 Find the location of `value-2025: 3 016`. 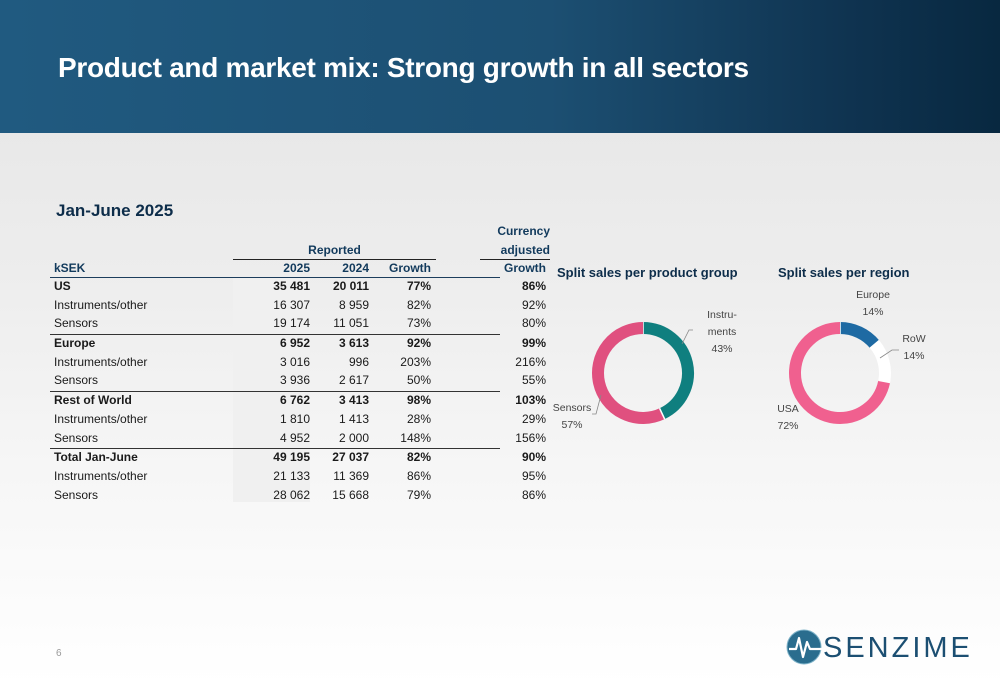

value-2025: 3 016 is located at coordinates (294, 361).